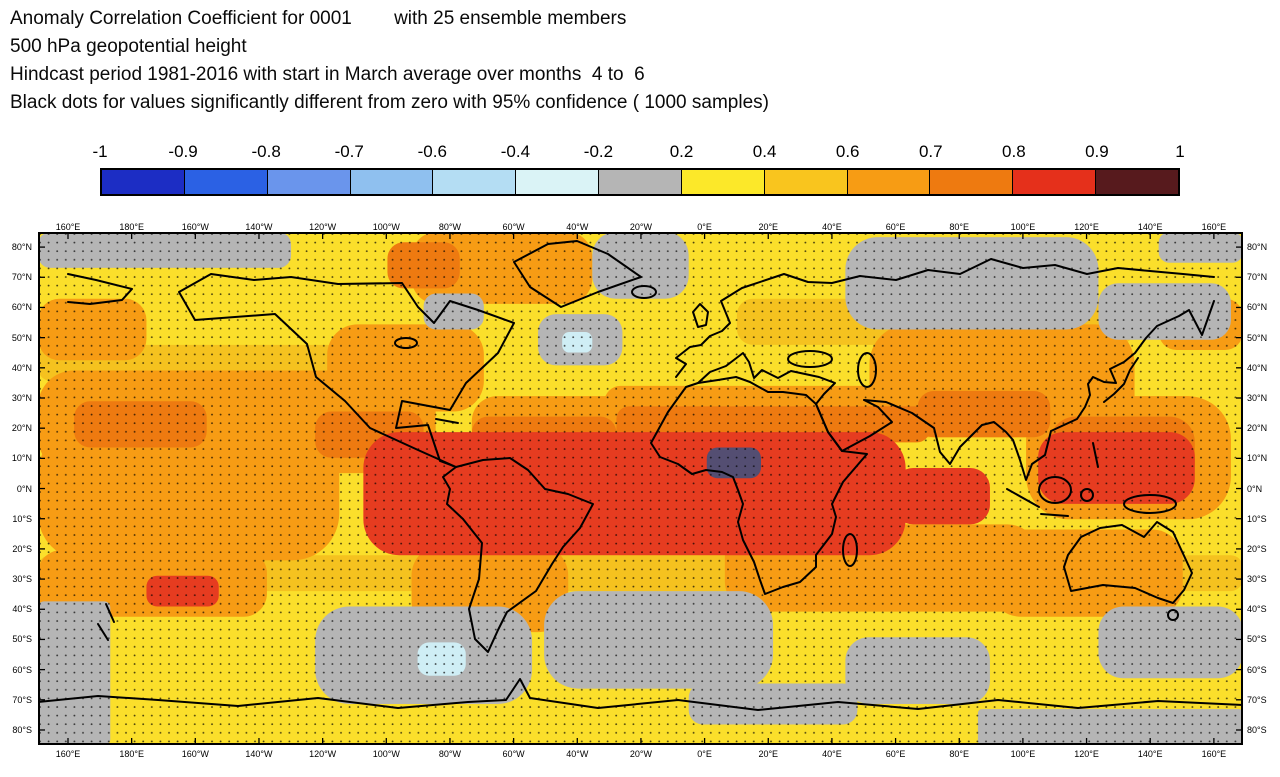  Describe the element at coordinates (432, 151) in the screenshot. I see `colorbar-label: -0.6` at that location.